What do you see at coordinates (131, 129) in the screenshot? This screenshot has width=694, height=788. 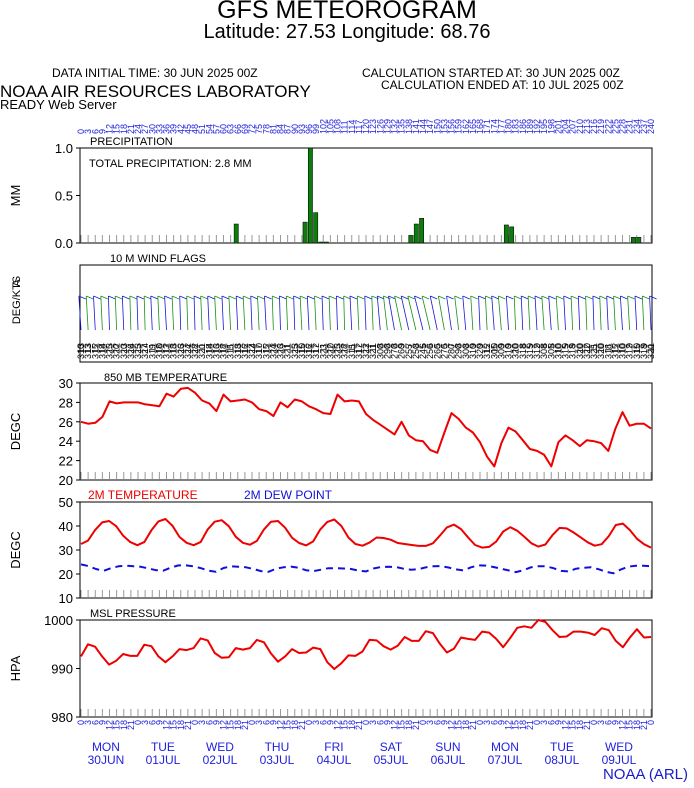 I see `forecast-hour-label: 21` at bounding box center [131, 129].